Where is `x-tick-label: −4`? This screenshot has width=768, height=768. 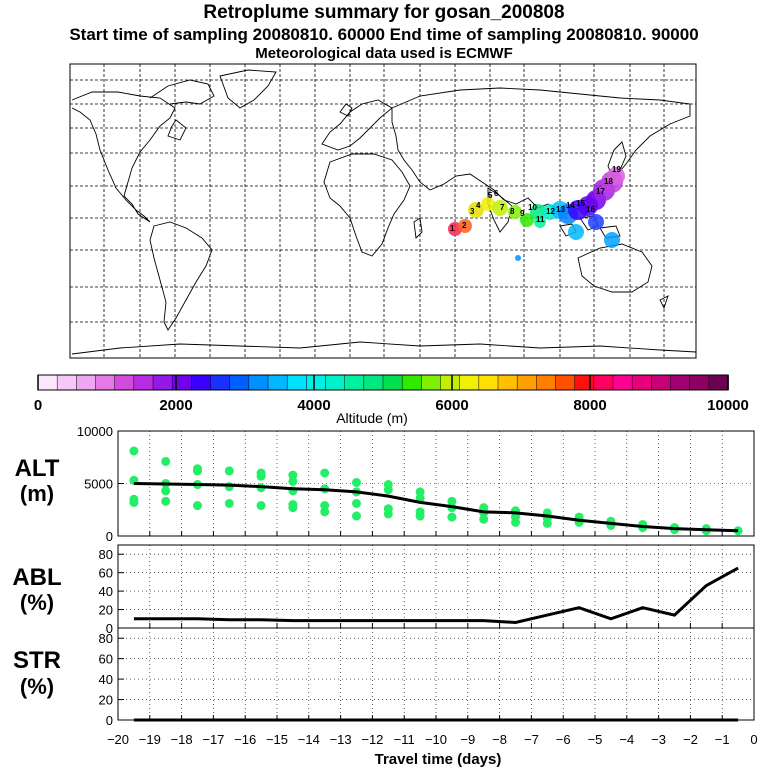
x-tick-label: −4 is located at coordinates (626, 739).